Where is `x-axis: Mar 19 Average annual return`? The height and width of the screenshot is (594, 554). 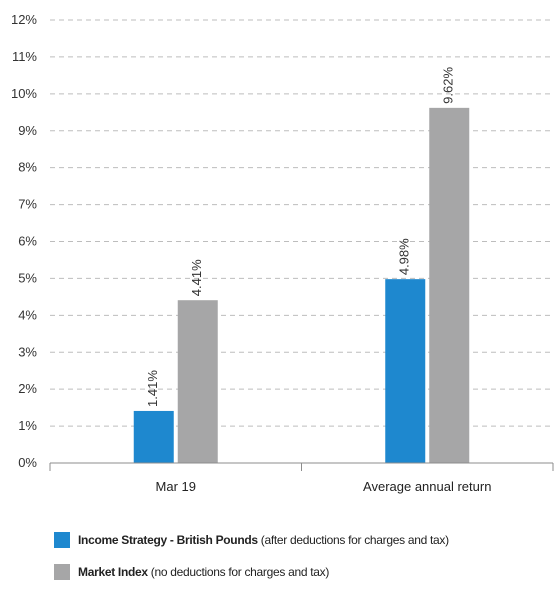 x-axis: Mar 19 Average annual return is located at coordinates (301, 478).